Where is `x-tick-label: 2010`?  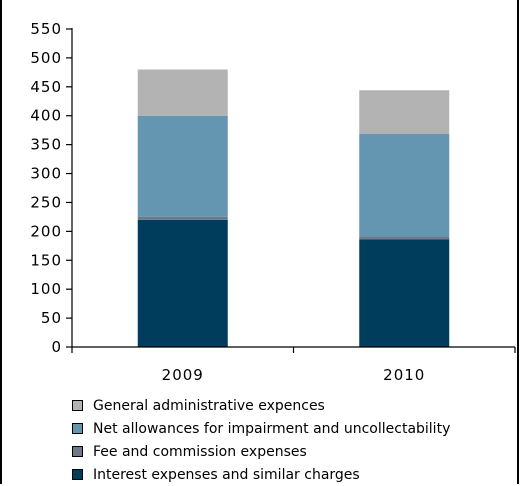
x-tick-label: 2010 is located at coordinates (404, 375).